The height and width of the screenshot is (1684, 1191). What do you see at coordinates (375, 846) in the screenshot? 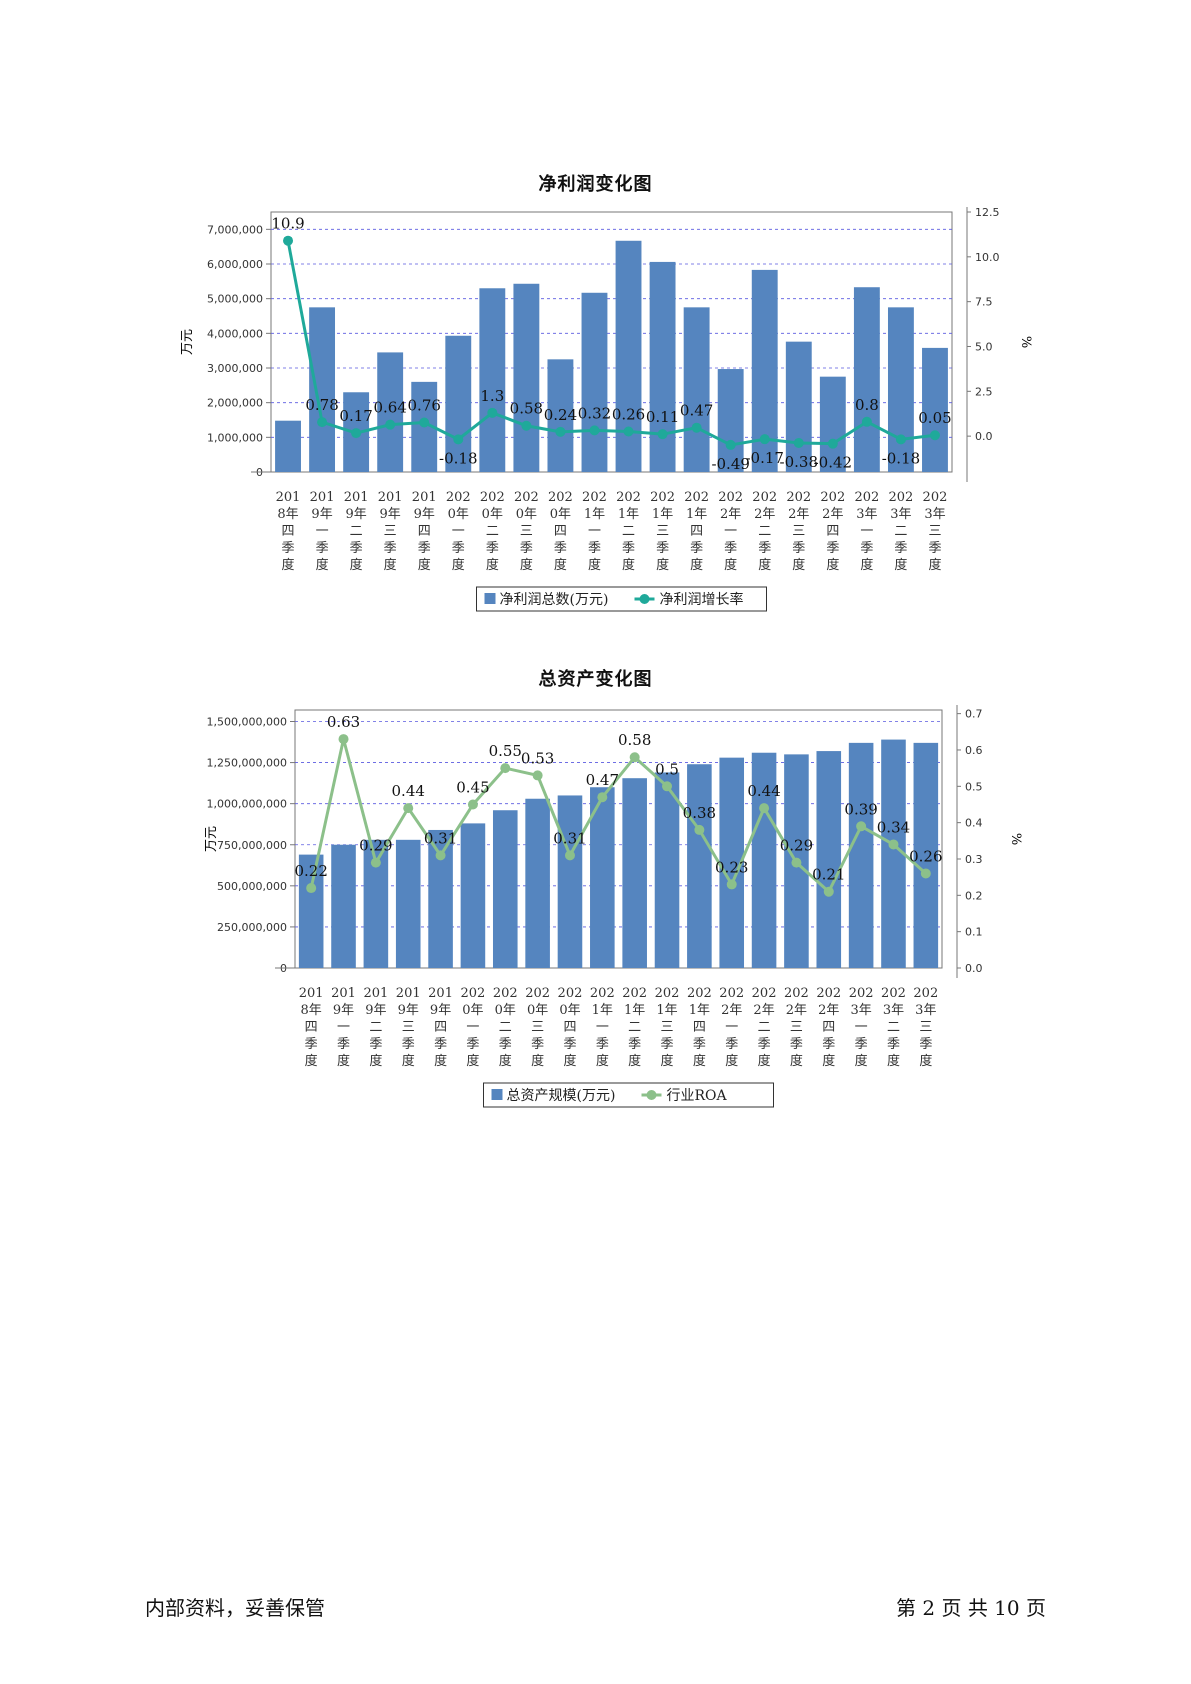
I see `data-label: 0.29` at bounding box center [375, 846].